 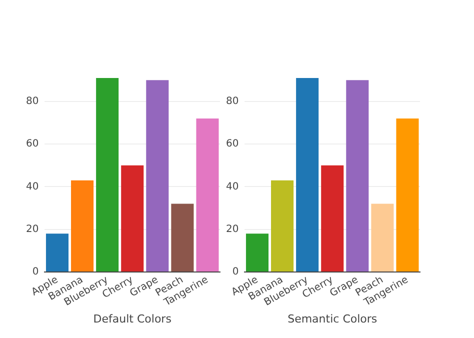 What do you see at coordinates (132, 319) in the screenshot?
I see `x-axis-title: Default Colors` at bounding box center [132, 319].